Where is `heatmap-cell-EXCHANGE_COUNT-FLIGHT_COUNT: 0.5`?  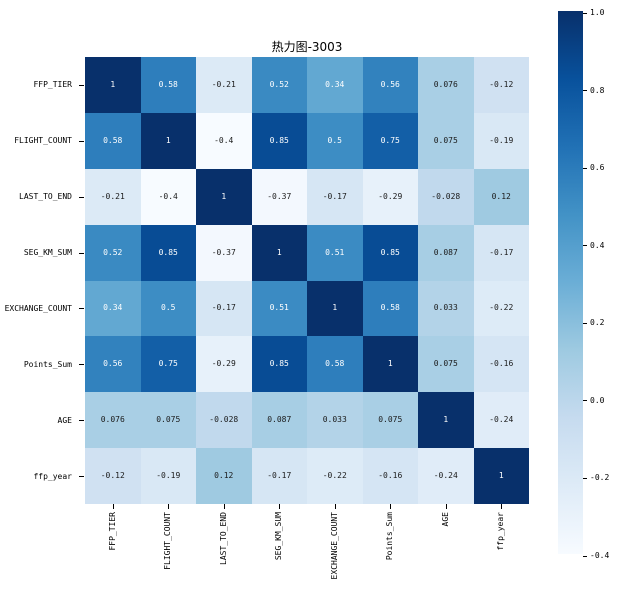 heatmap-cell-EXCHANGE_COUNT-FLIGHT_COUNT: 0.5 is located at coordinates (168, 308).